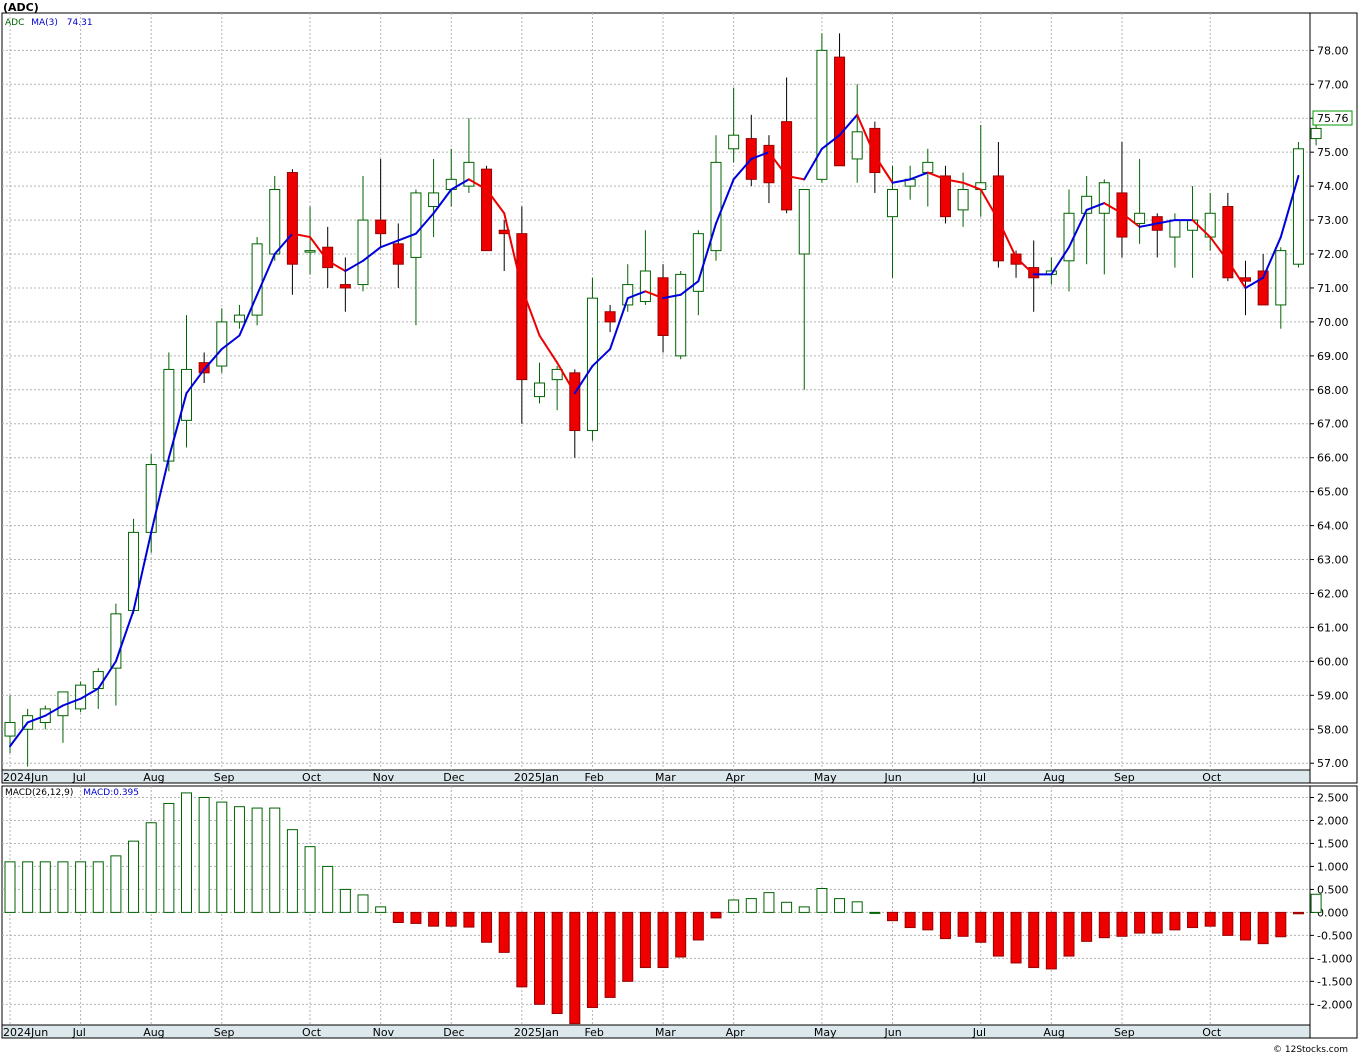 The image size is (1360, 1056). Describe the element at coordinates (1333, 661) in the screenshot. I see `price-tick-label: 60.00` at that location.